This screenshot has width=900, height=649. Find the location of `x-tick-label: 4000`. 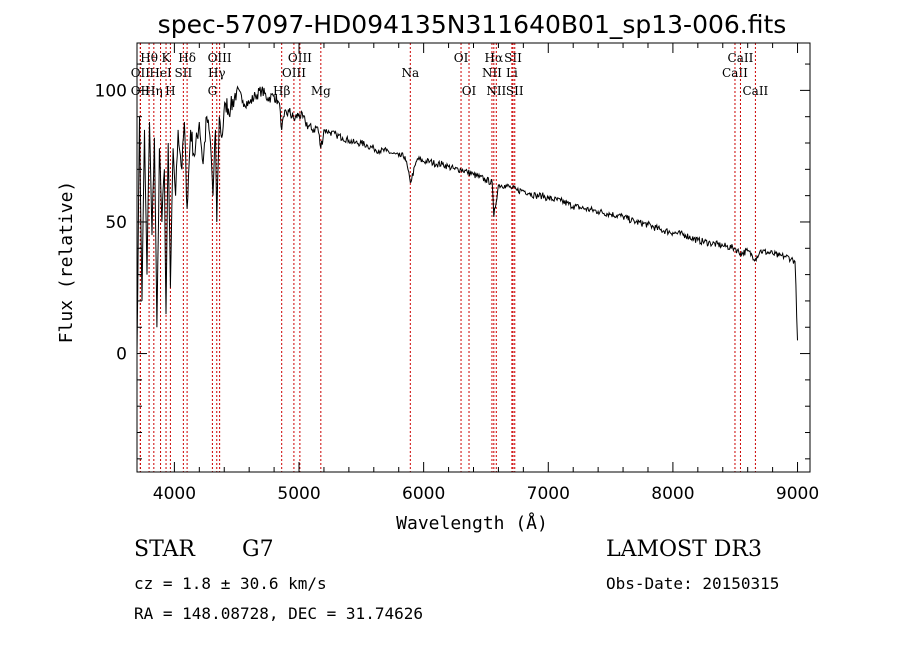

x-tick-label: 4000 is located at coordinates (174, 494).